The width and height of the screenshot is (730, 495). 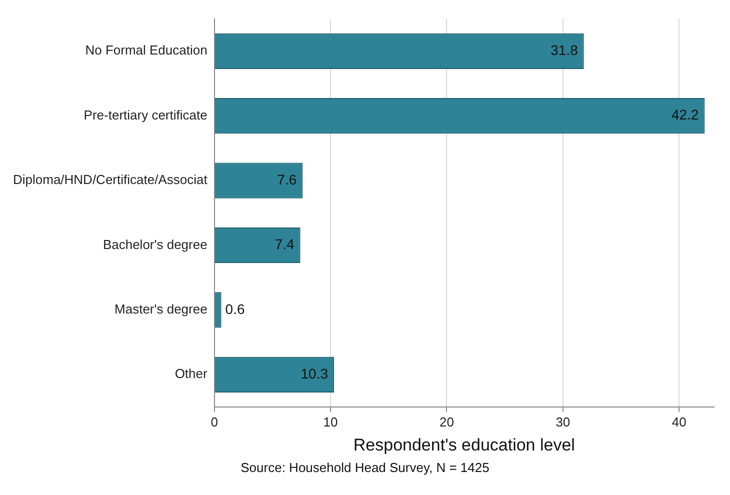 I want to click on x-tick-label: 30, so click(x=563, y=422).